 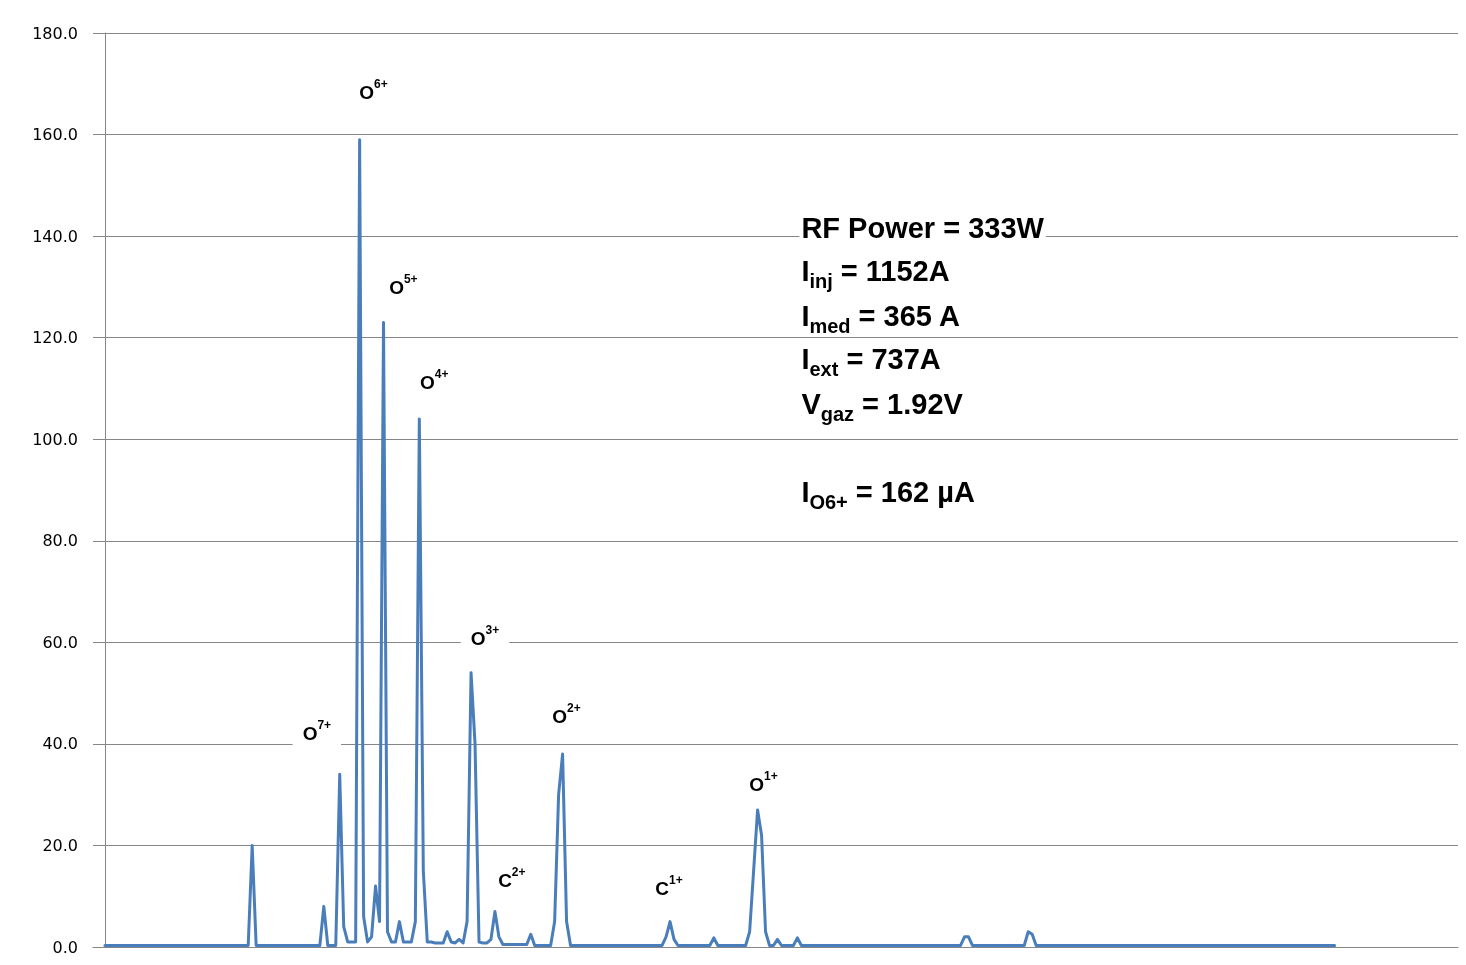 I want to click on annotation: RF Power = 333W, so click(x=923, y=227).